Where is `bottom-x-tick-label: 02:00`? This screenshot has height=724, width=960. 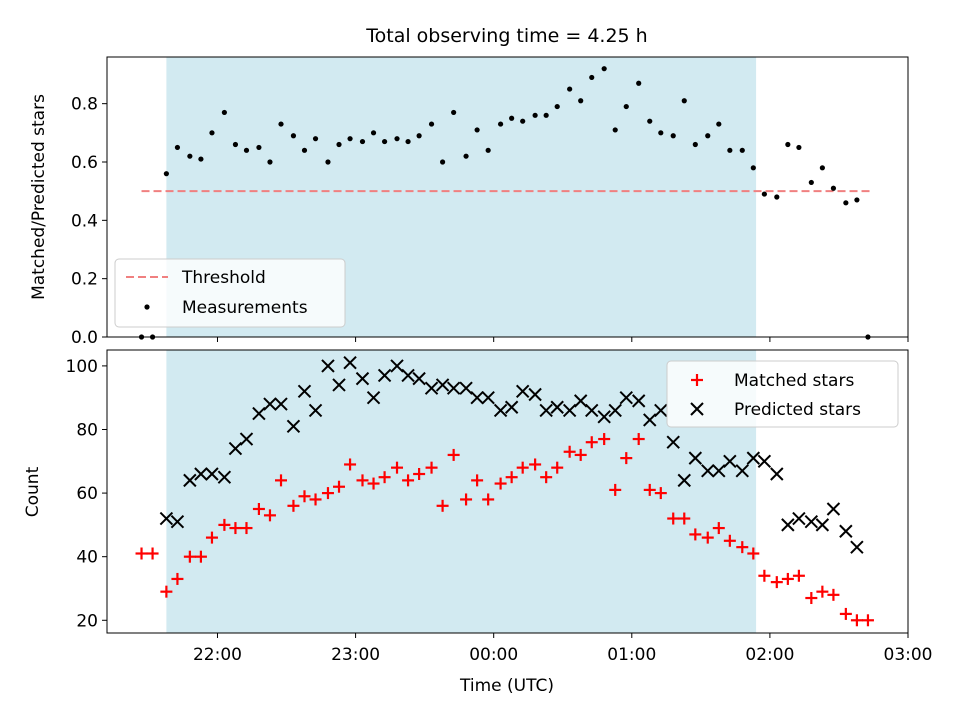 bottom-x-tick-label: 02:00 is located at coordinates (769, 655).